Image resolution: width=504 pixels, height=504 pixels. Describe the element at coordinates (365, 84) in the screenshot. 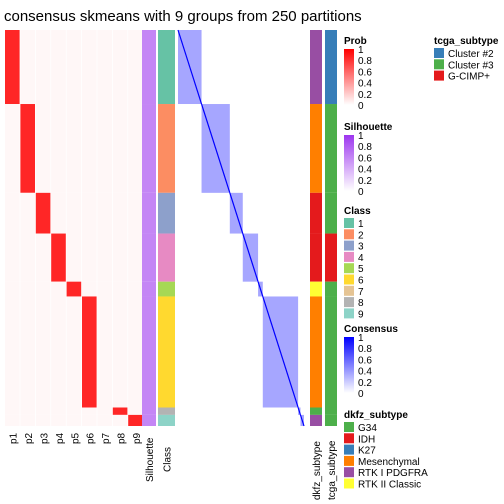

I see `prob-legend-tick: 0.4` at that location.